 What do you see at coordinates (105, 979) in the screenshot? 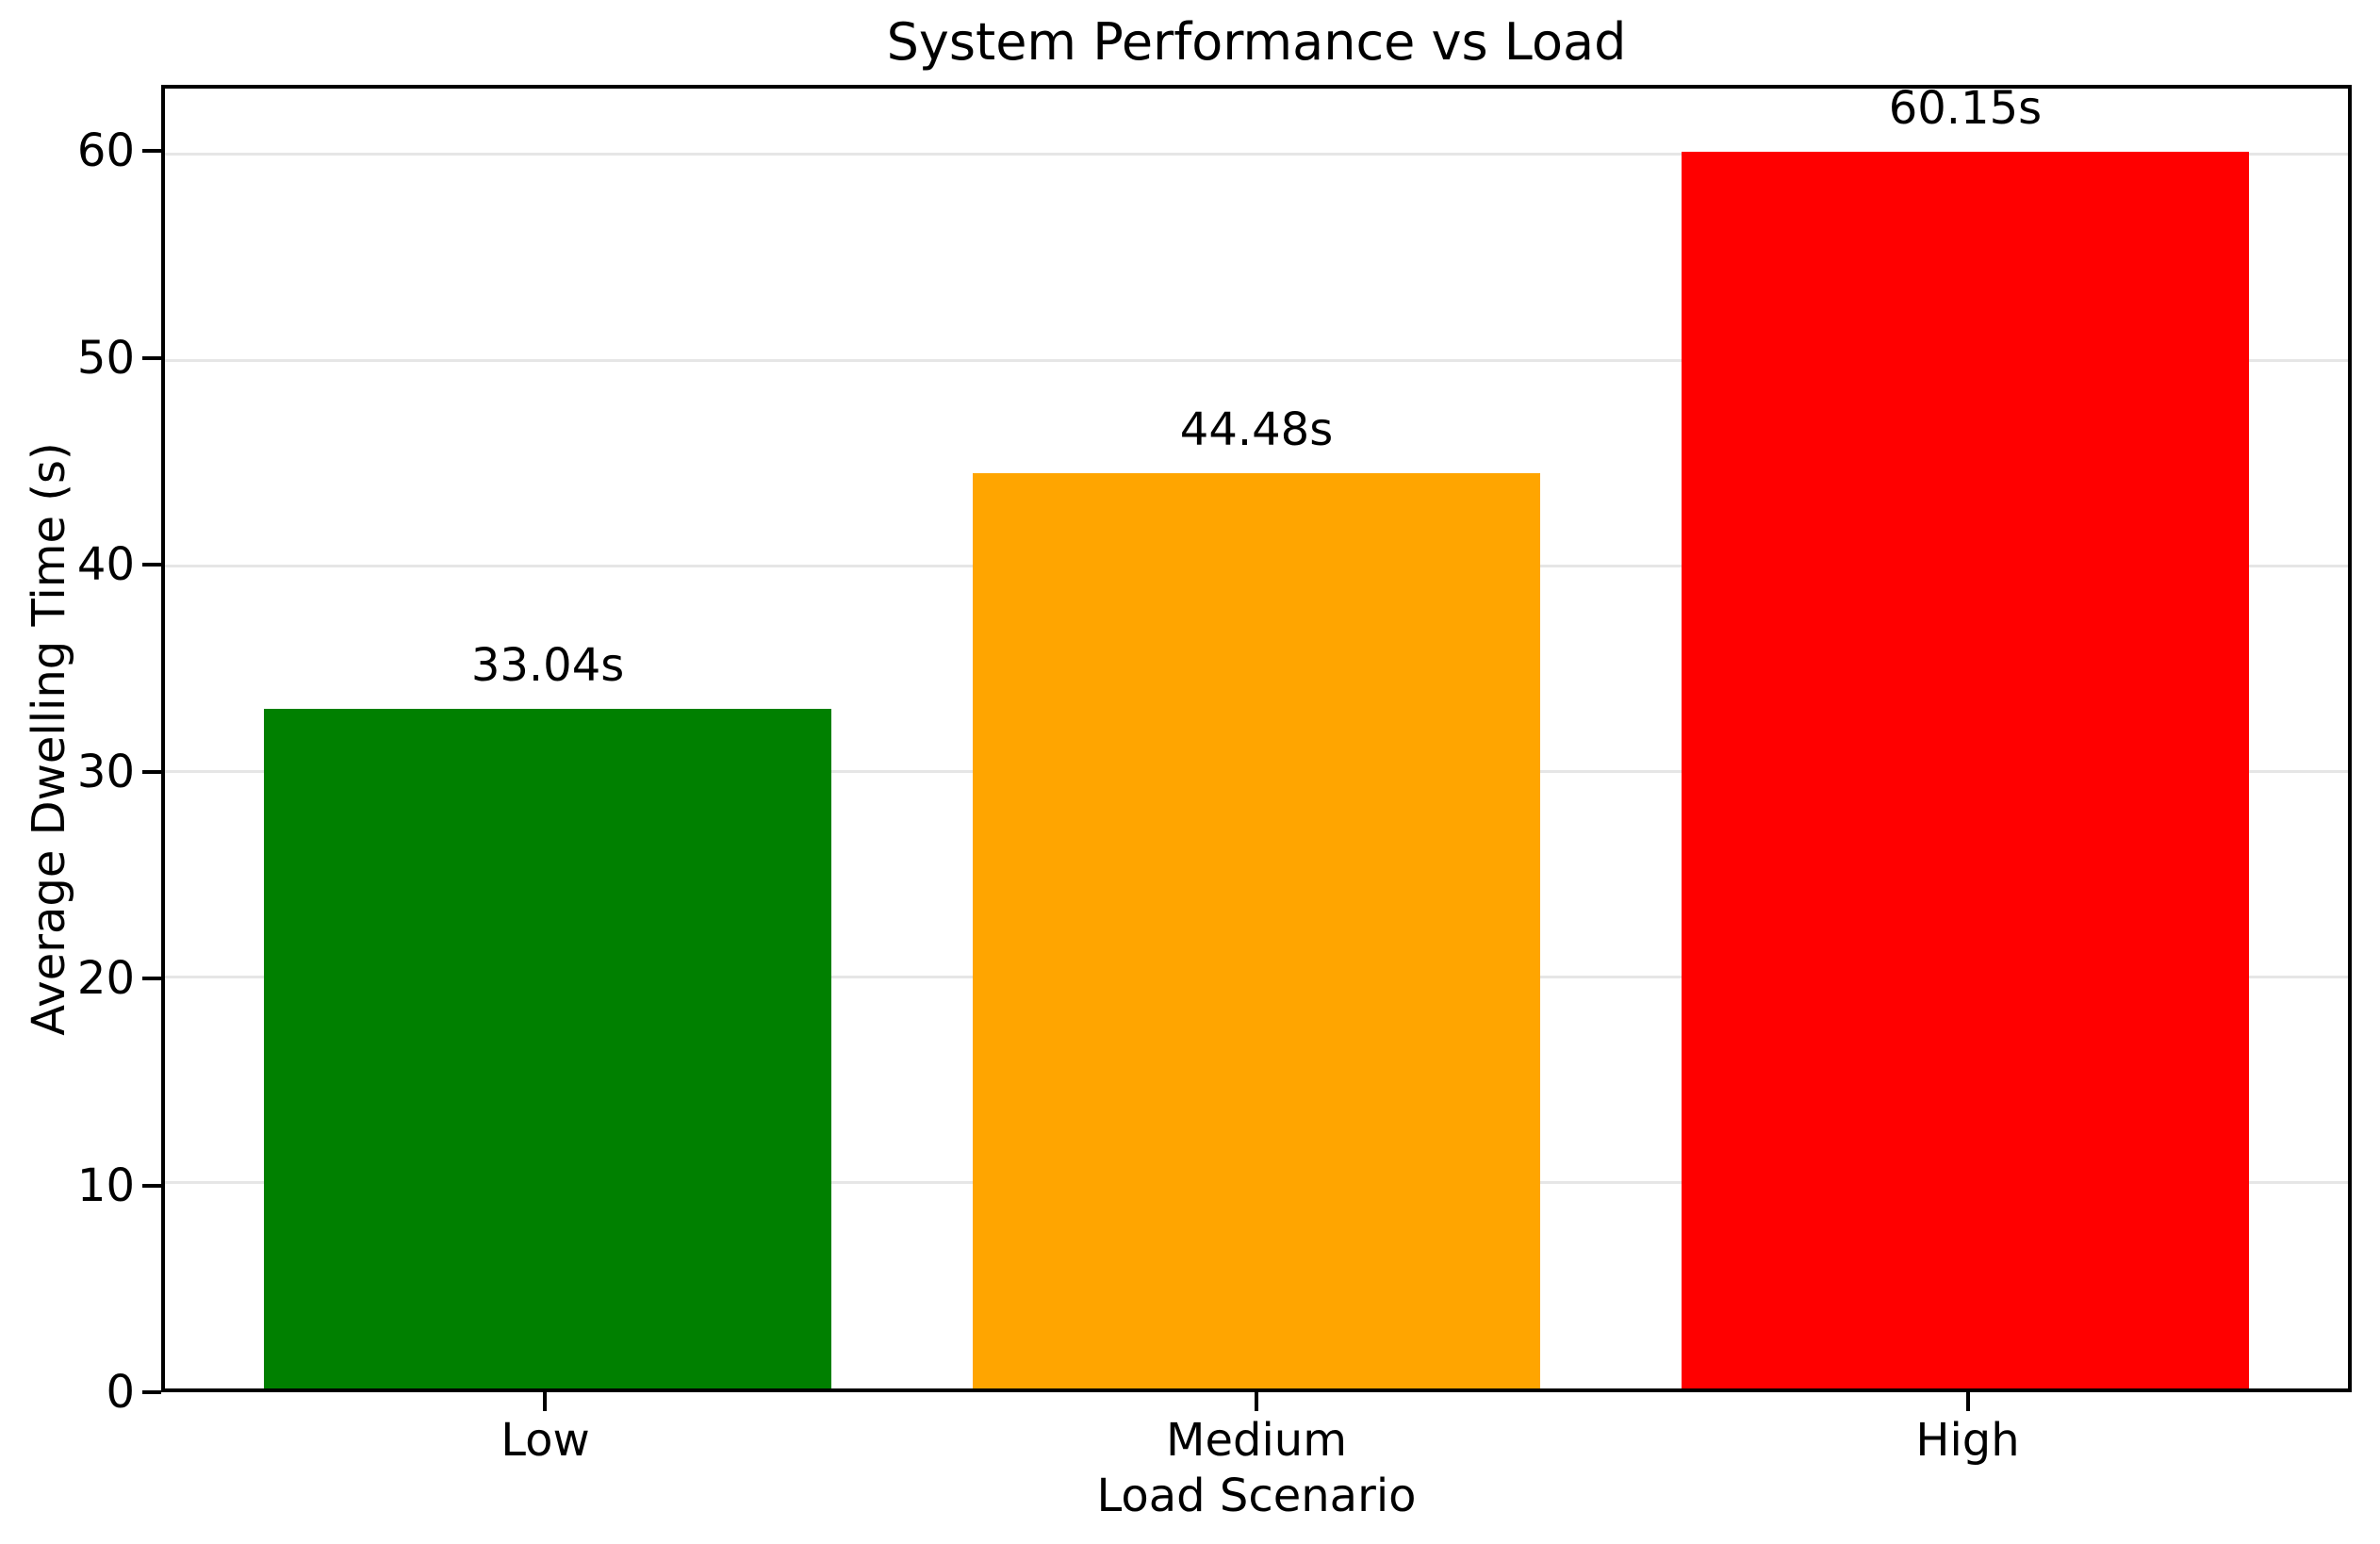
I see `y-tick-label-20: 20` at bounding box center [105, 979].